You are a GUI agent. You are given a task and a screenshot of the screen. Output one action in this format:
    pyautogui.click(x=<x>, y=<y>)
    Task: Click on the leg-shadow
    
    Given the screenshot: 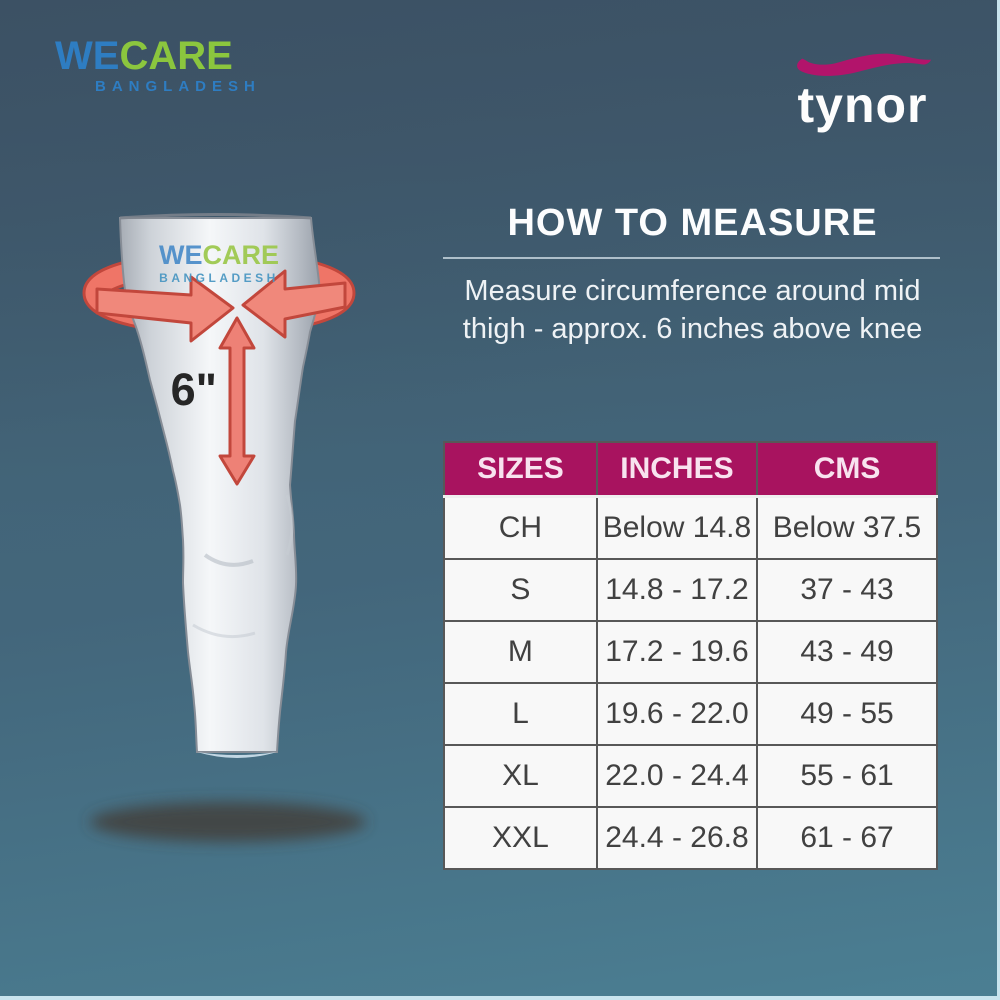 What is the action you would take?
    pyautogui.click(x=228, y=822)
    